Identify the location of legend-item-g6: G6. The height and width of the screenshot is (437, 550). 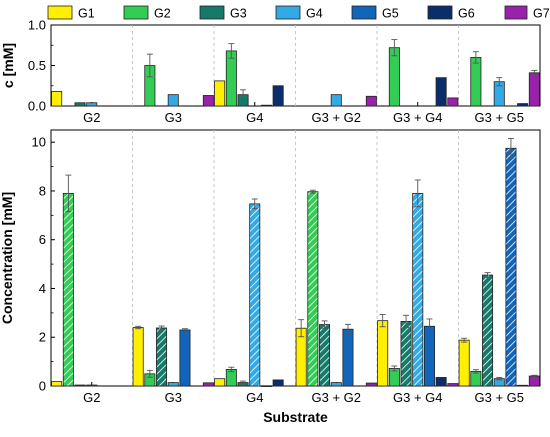
(451, 13).